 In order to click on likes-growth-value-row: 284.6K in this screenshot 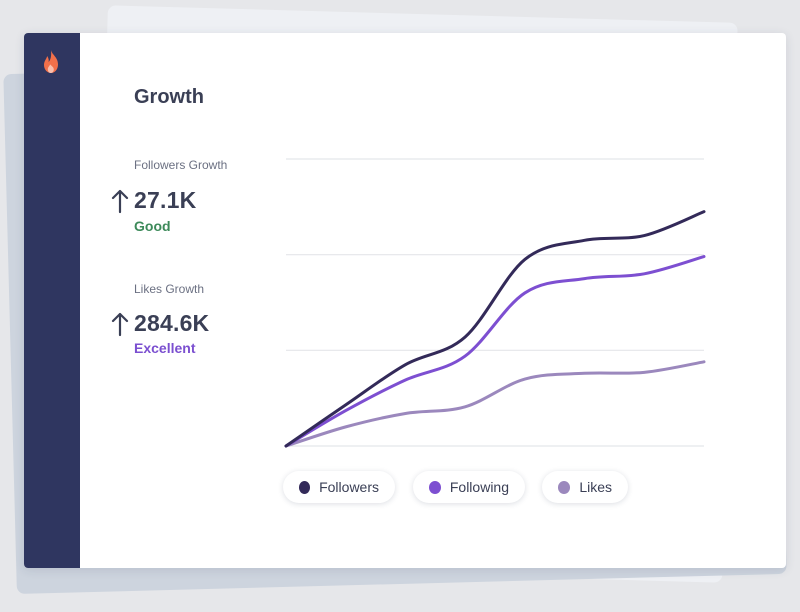, I will do `click(159, 323)`.